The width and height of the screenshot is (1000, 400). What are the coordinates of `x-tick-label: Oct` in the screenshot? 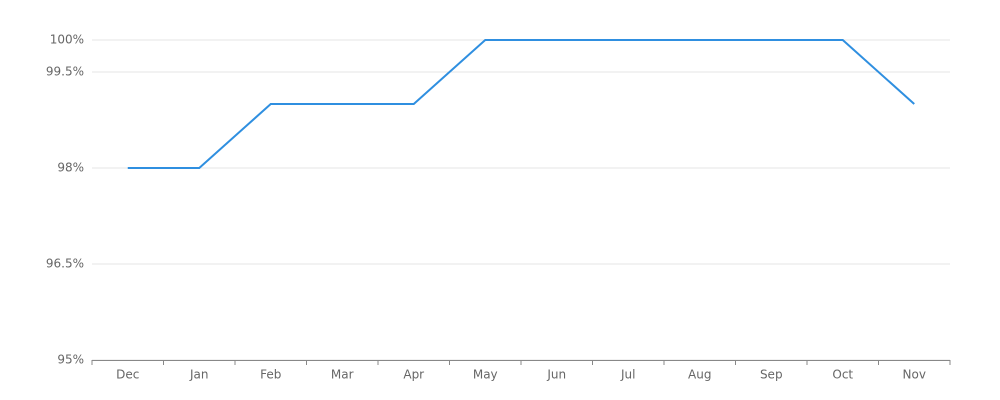 It's located at (842, 375).